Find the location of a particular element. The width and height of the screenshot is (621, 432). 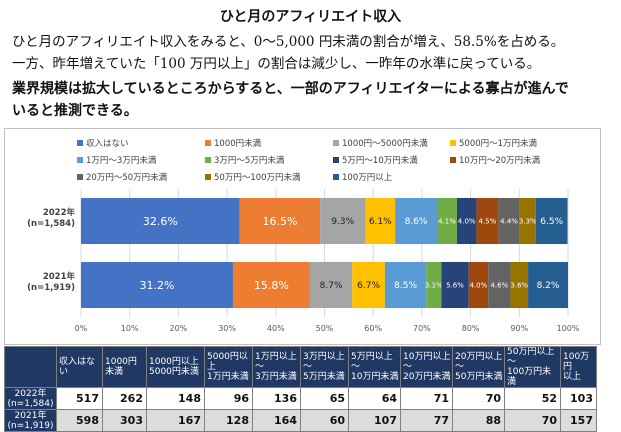

data-label: 8.7% is located at coordinates (331, 286).